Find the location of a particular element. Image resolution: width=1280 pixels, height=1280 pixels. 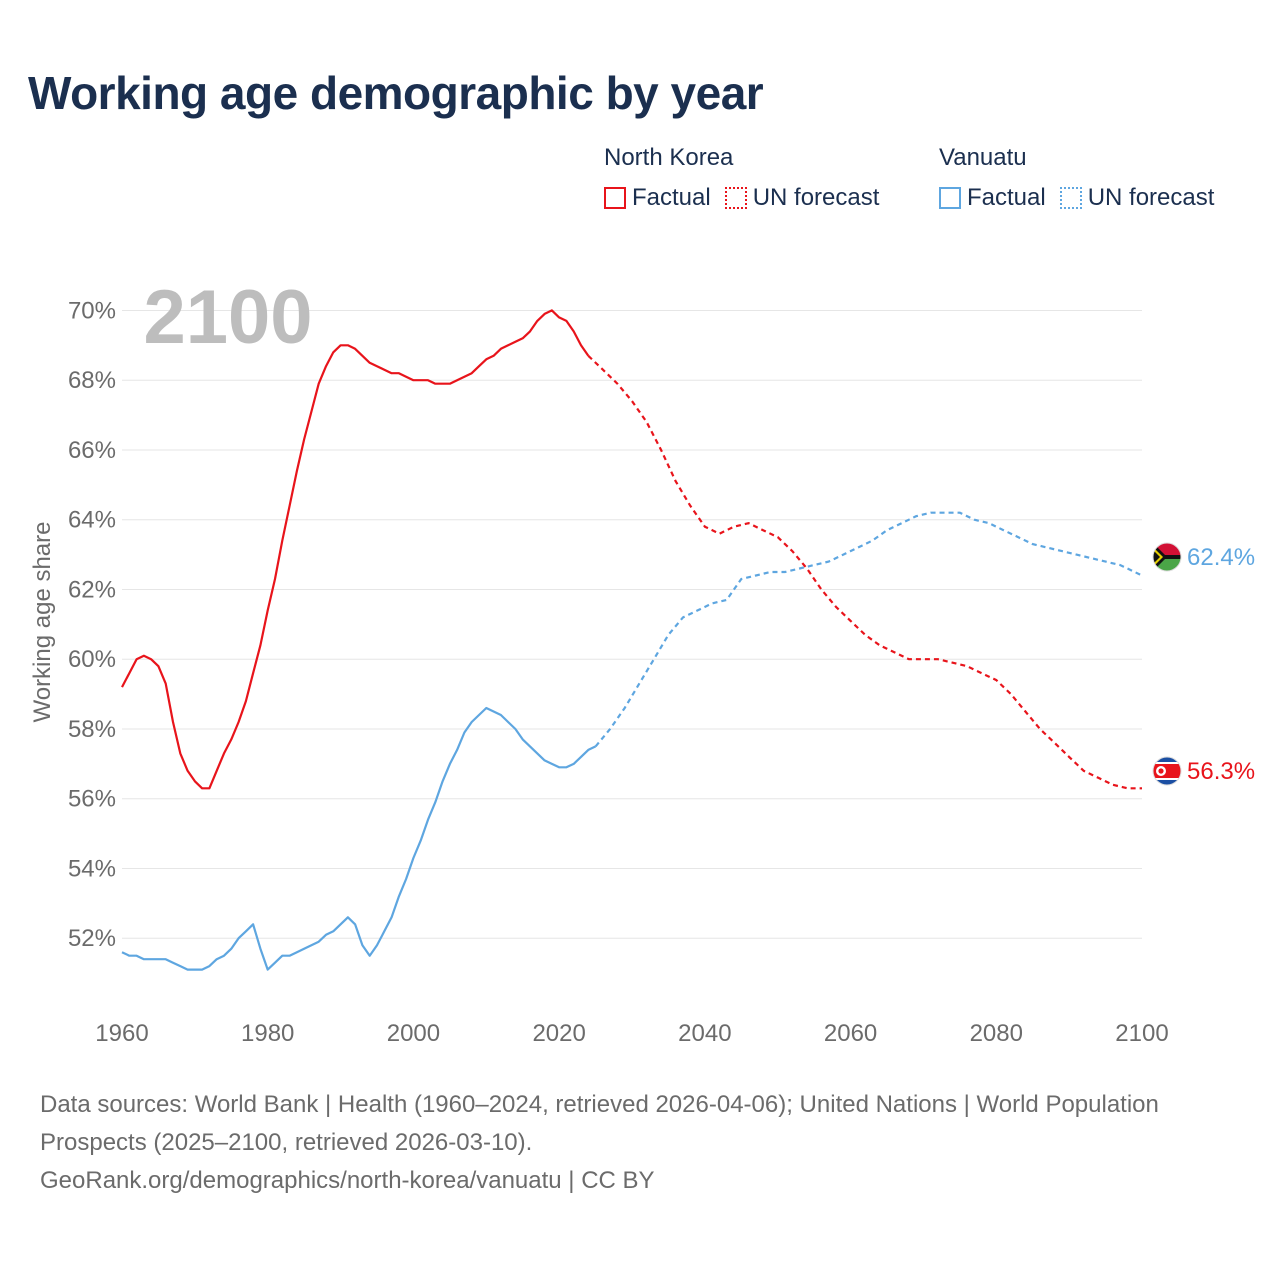

legend-item-north-korea-forecast: UN forecast is located at coordinates (802, 198).